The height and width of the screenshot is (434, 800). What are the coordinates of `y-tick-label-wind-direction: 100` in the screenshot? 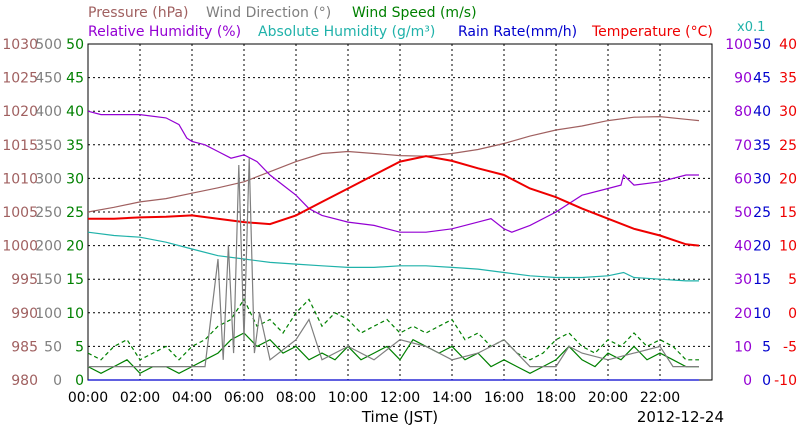 It's located at (48, 314).